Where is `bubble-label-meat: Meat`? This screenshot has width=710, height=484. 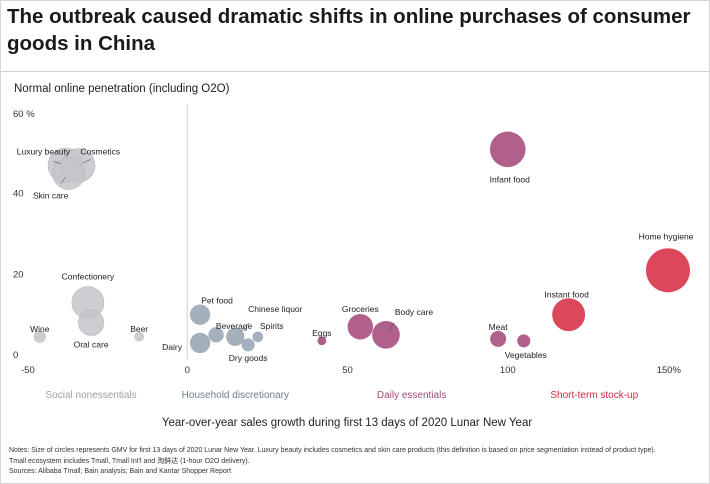
bubble-label-meat: Meat is located at coordinates (499, 327).